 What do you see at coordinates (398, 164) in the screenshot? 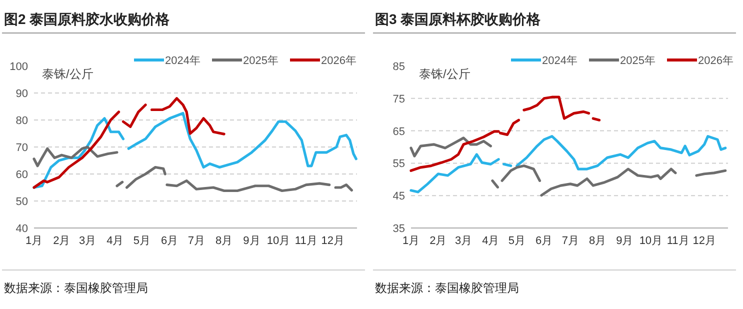
I see `y-tick-label: 55` at bounding box center [398, 164].